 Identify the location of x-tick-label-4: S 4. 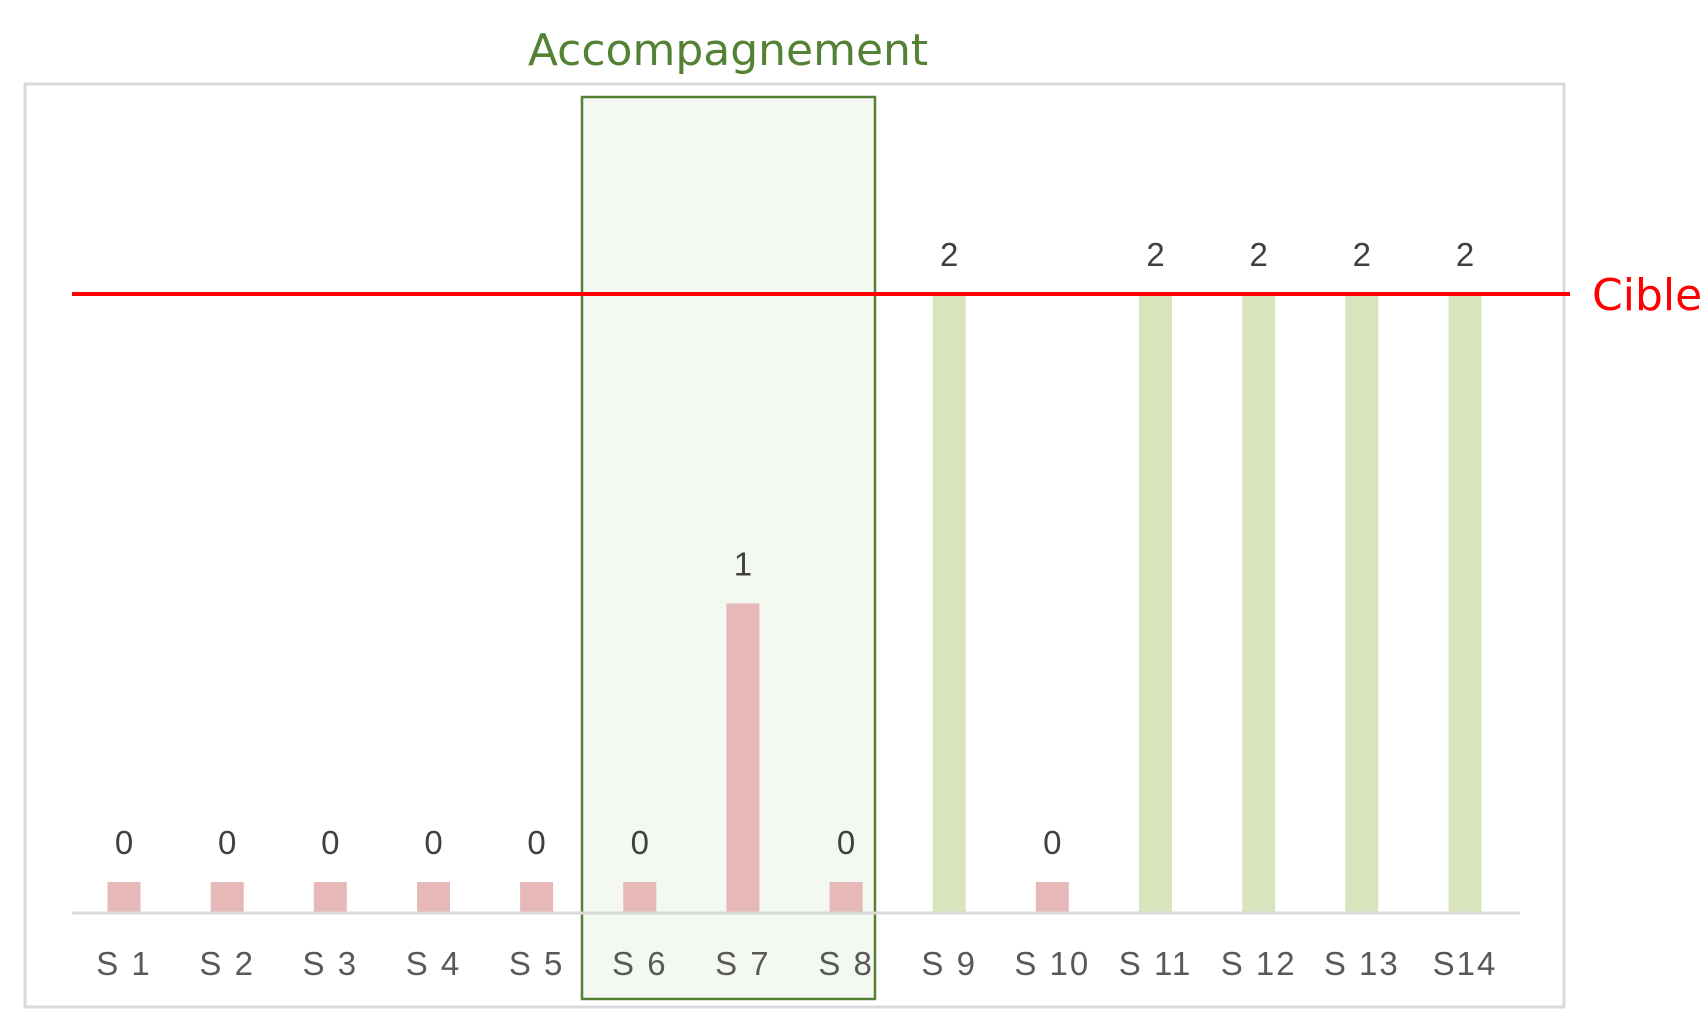
(434, 963).